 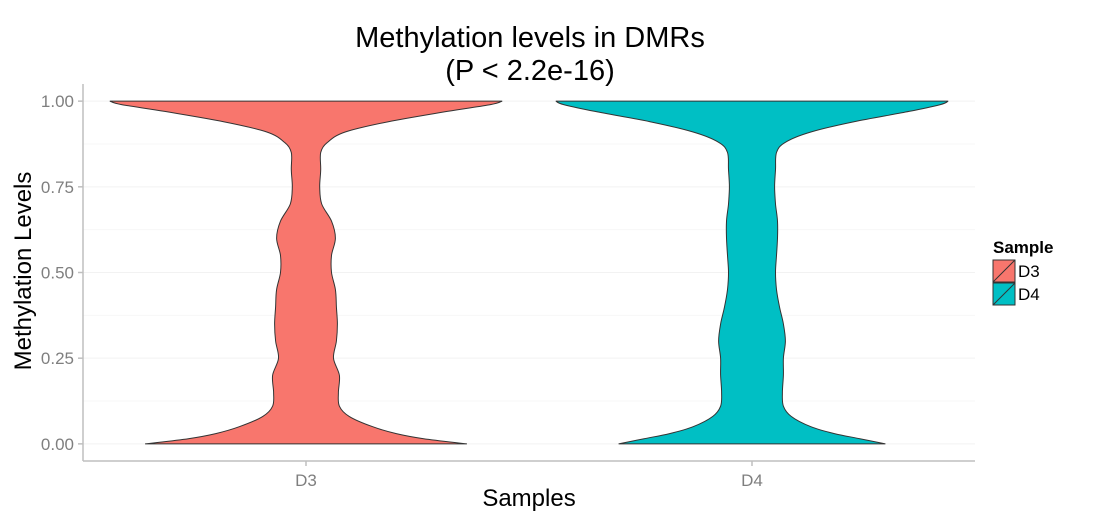 What do you see at coordinates (306, 480) in the screenshot?
I see `x-tick-label: D3` at bounding box center [306, 480].